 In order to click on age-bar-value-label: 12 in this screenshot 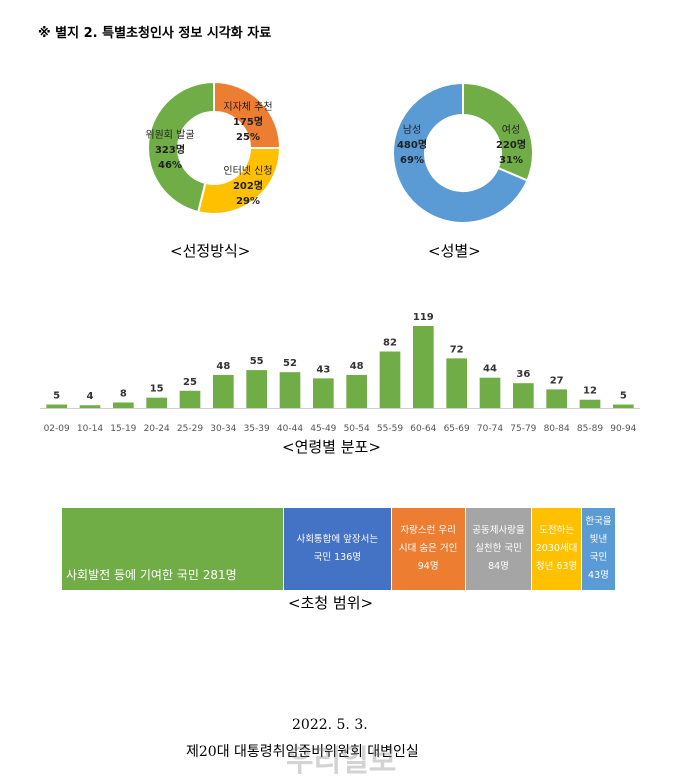, I will do `click(590, 391)`.